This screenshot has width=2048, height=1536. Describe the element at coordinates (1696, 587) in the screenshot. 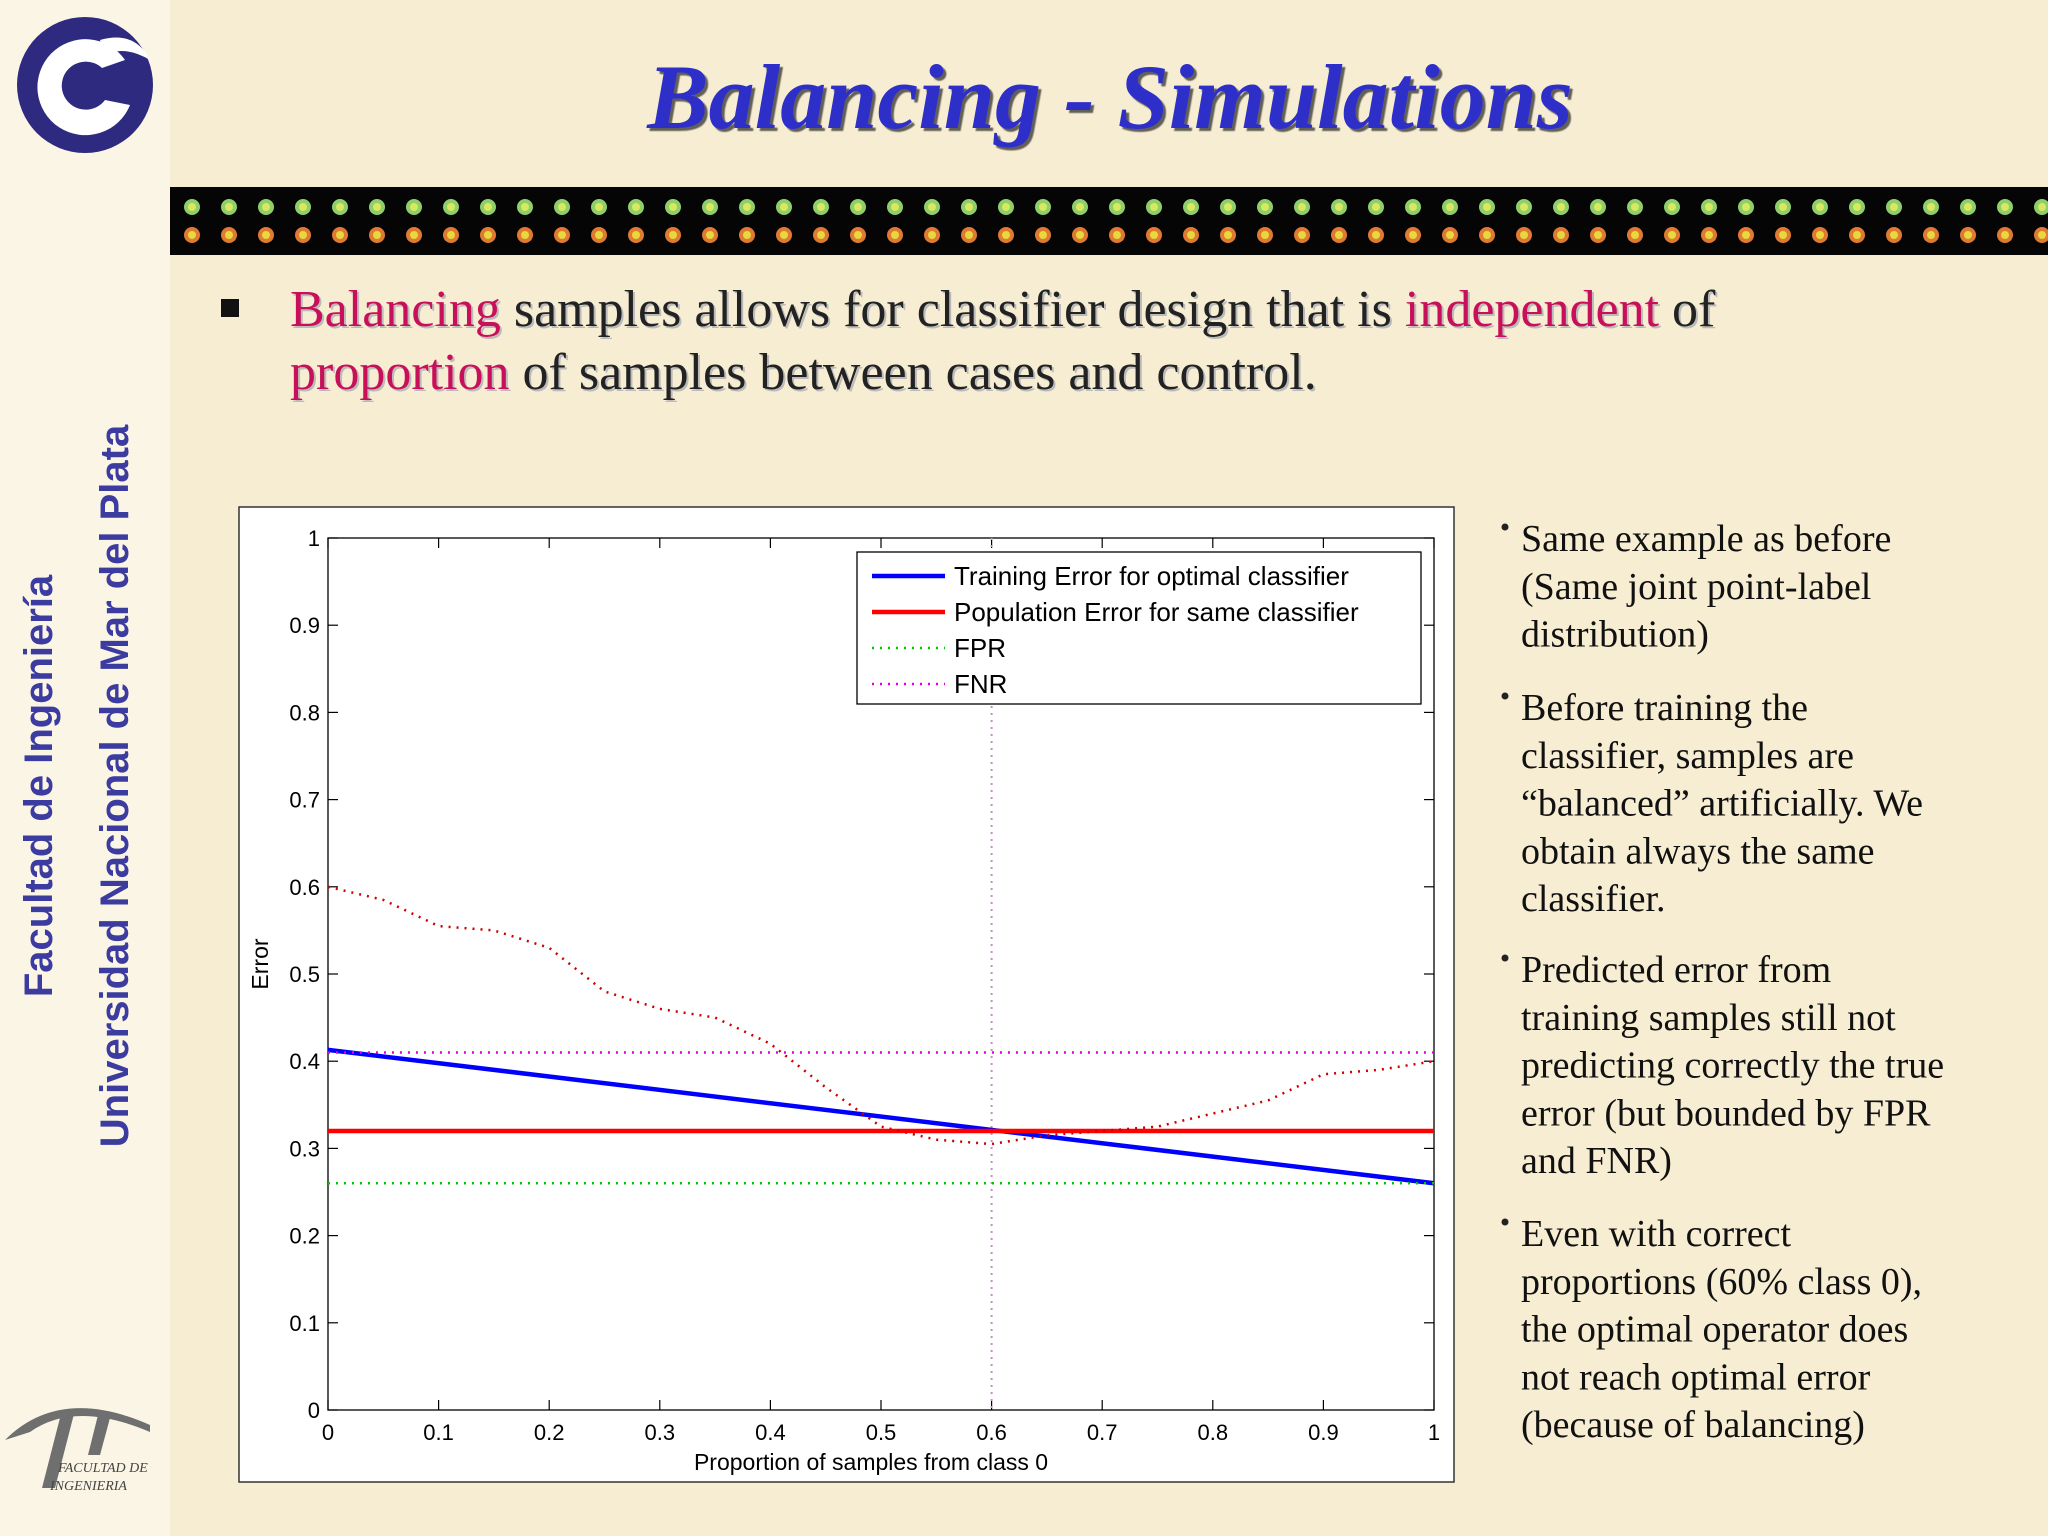

I see `side-text: (Same joint point-label` at that location.